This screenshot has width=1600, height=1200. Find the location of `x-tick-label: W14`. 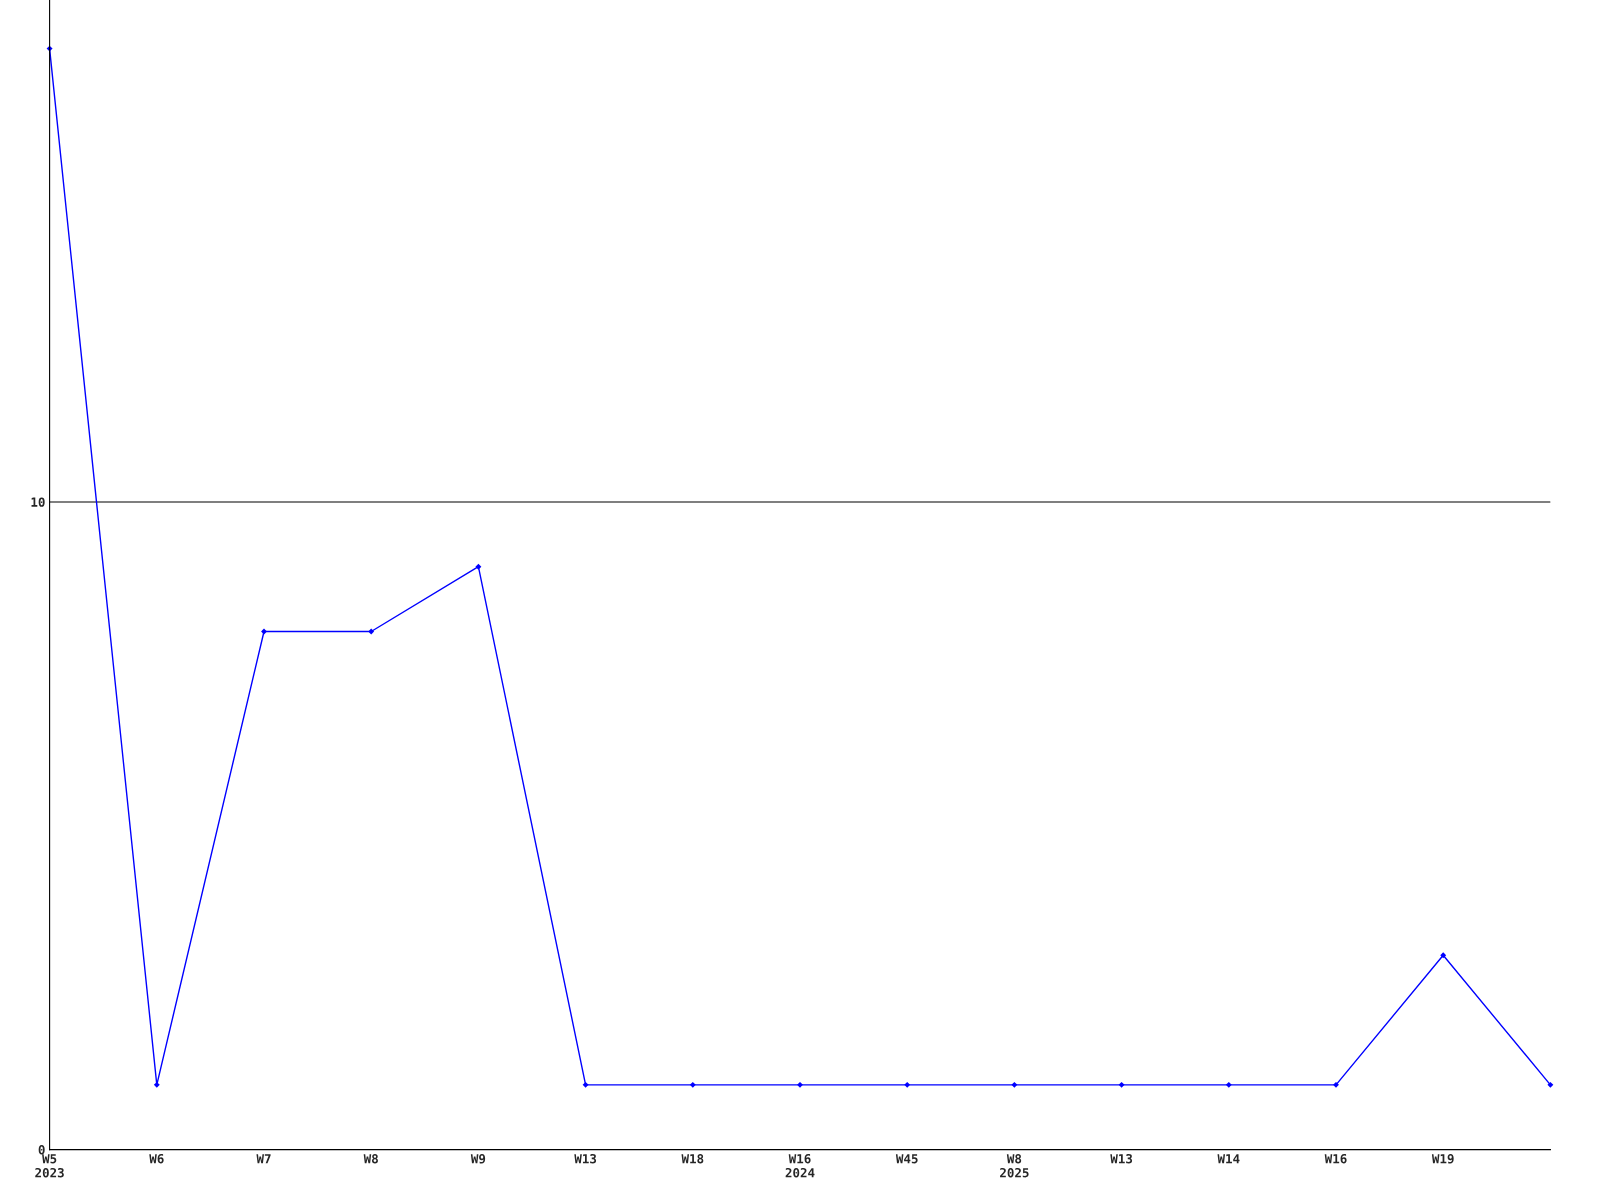

x-tick-label: W14 is located at coordinates (1228, 1159).